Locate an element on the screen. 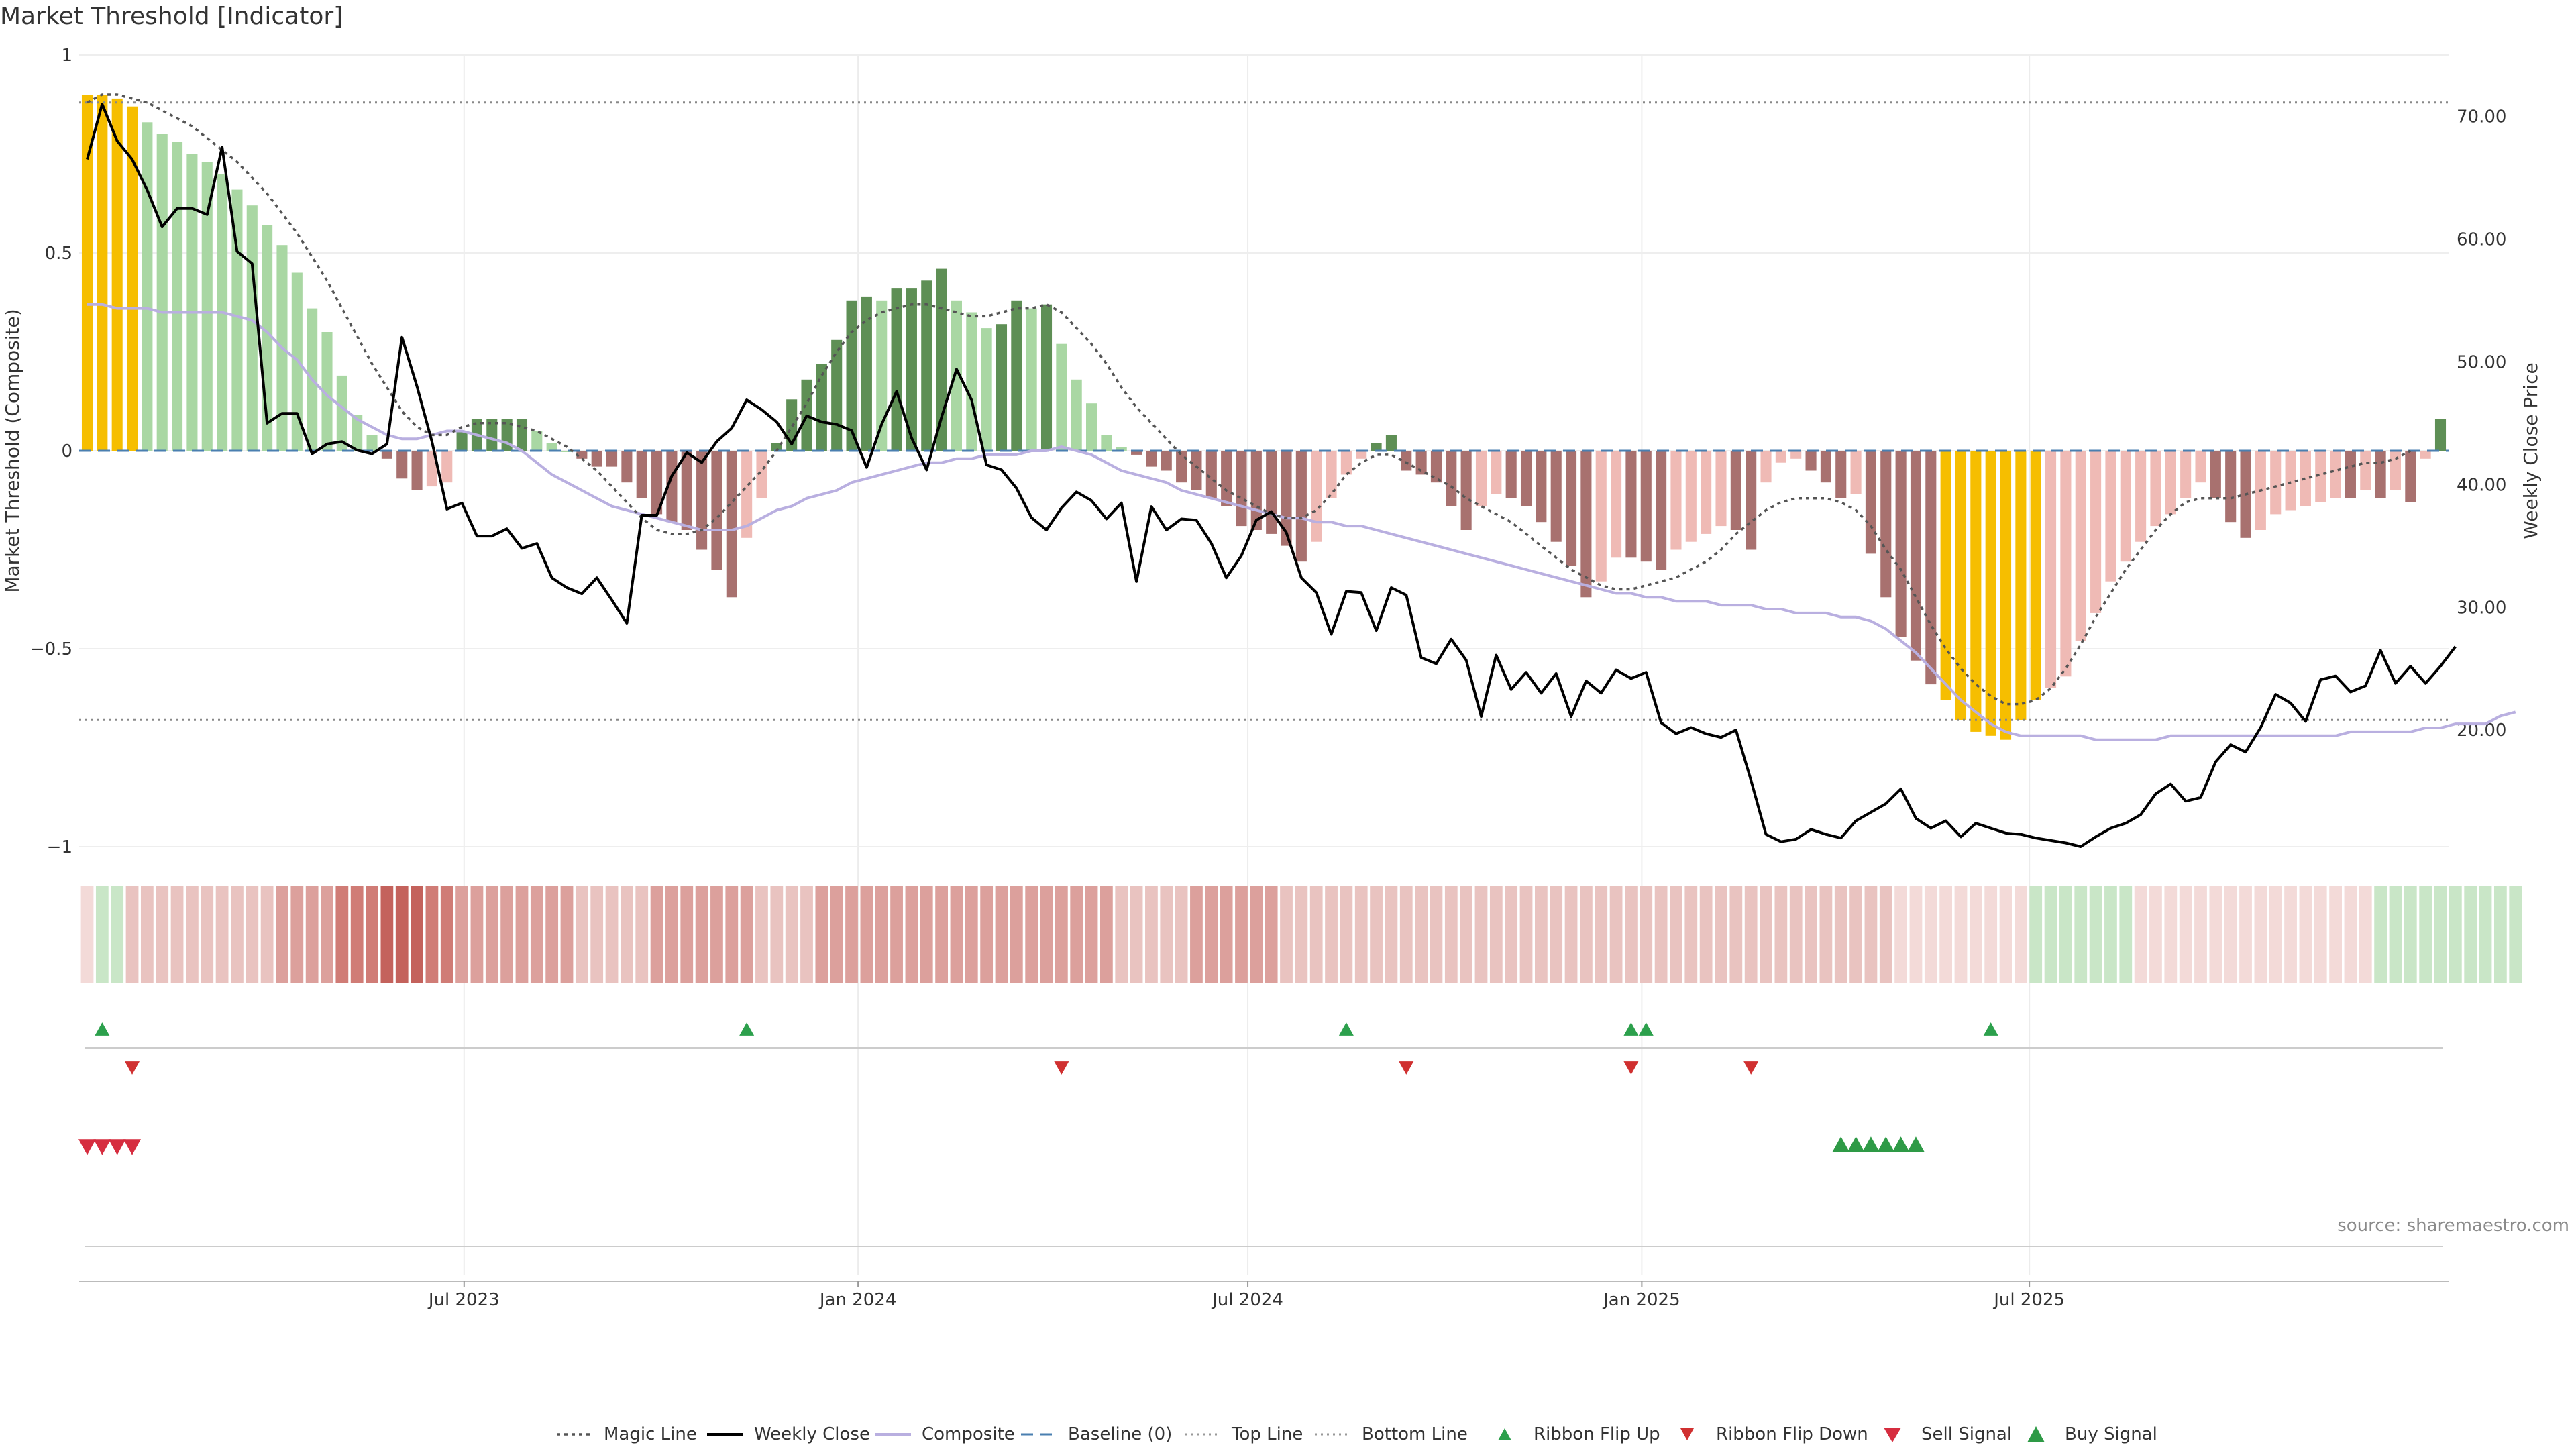 Image resolution: width=2576 pixels, height=1449 pixels. legend-label: Buy Signal is located at coordinates (2111, 1434).